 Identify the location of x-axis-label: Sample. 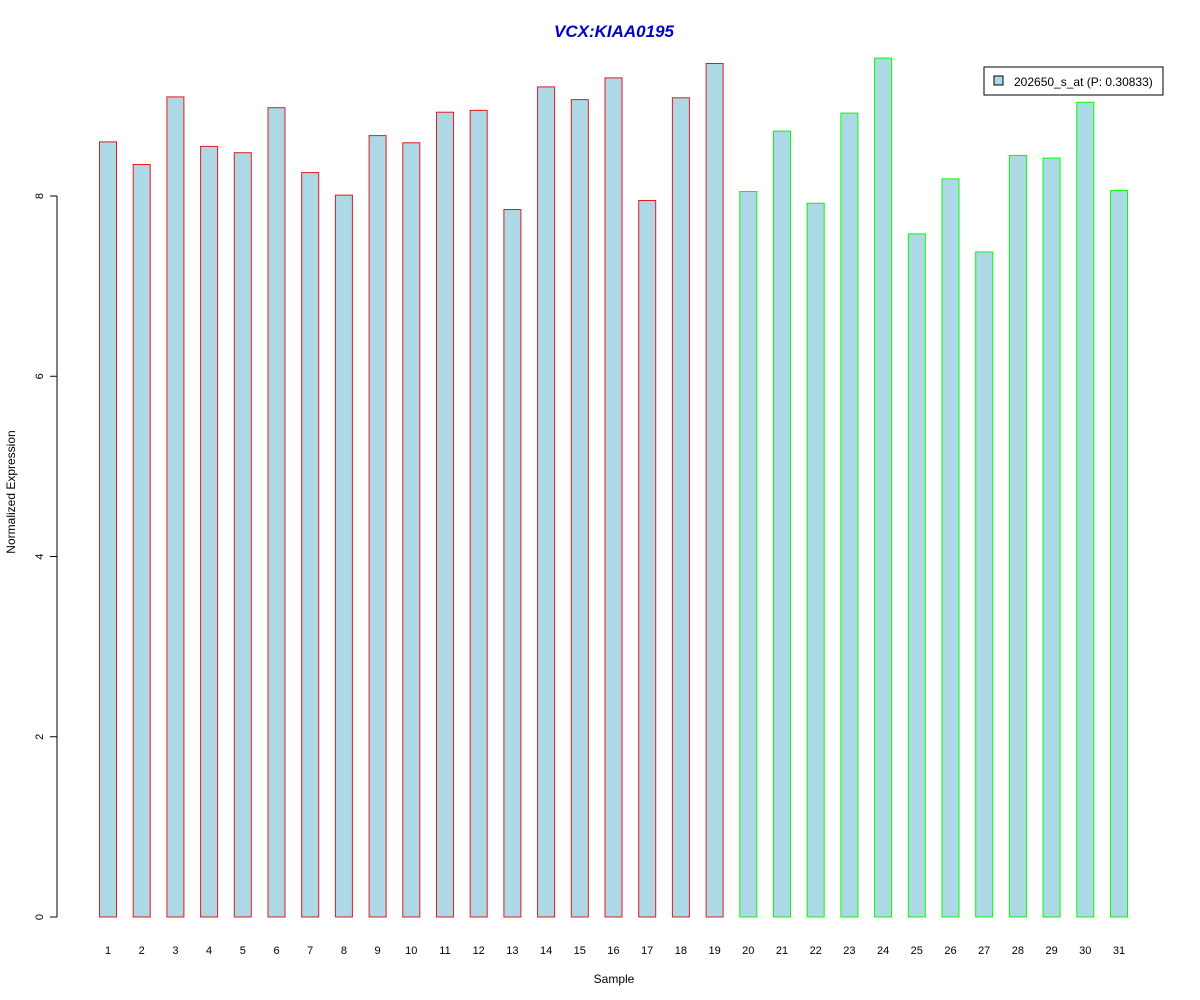
(614, 979).